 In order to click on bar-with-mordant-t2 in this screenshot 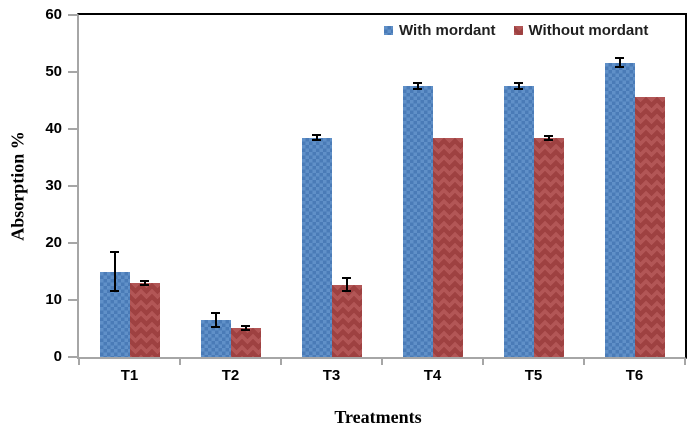, I will do `click(215, 338)`.